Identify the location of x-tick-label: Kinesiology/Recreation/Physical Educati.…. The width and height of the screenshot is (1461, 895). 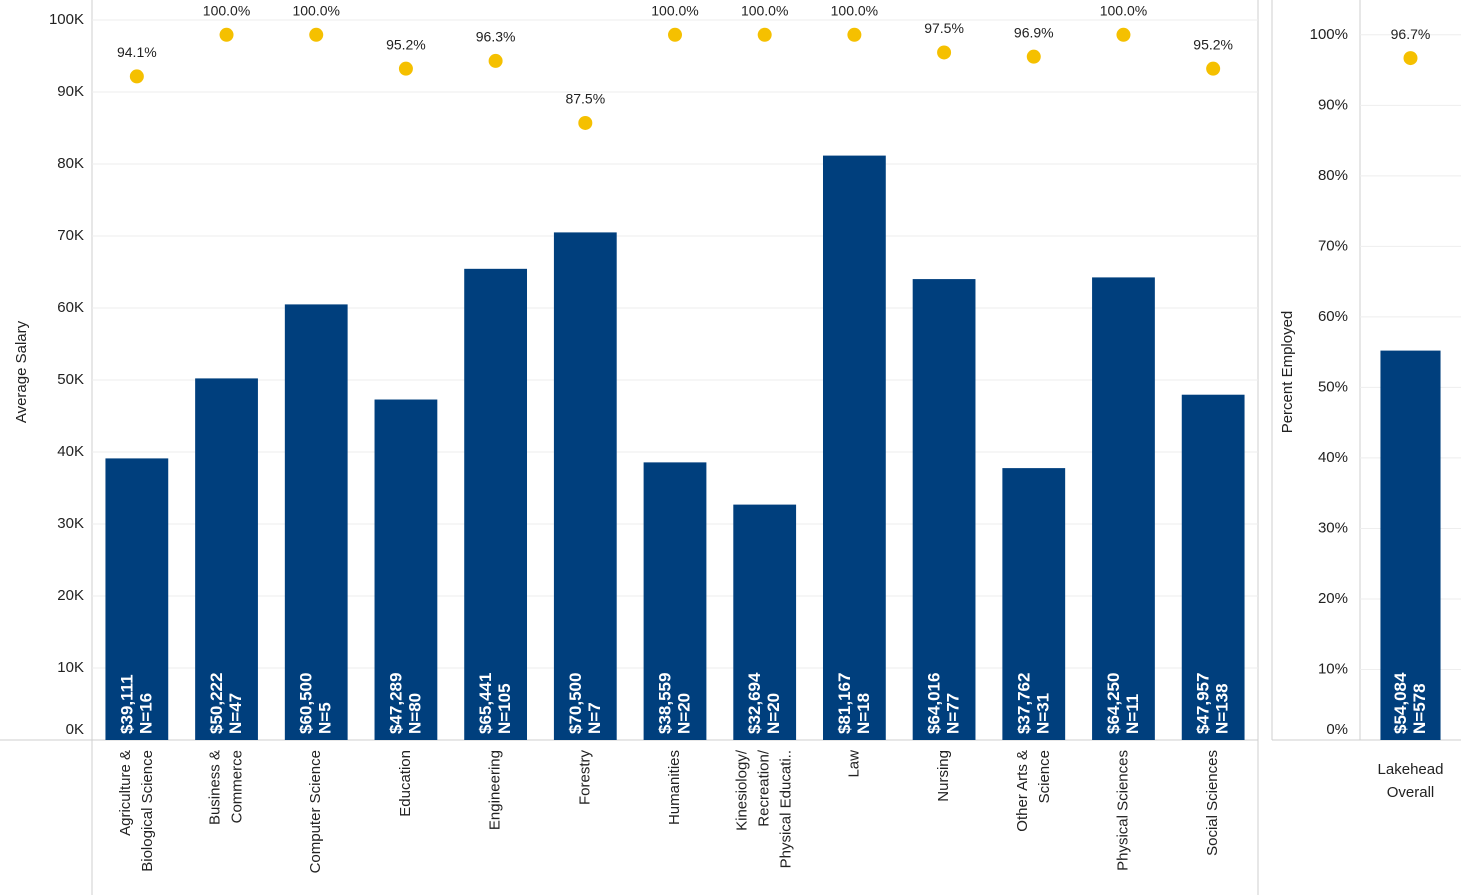
(764, 808).